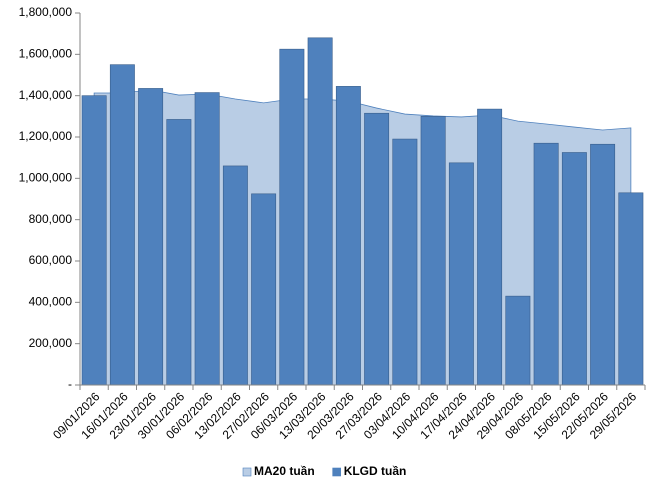 This screenshot has height=484, width=655. I want to click on legend-label: KLGD tuần, so click(375, 471).